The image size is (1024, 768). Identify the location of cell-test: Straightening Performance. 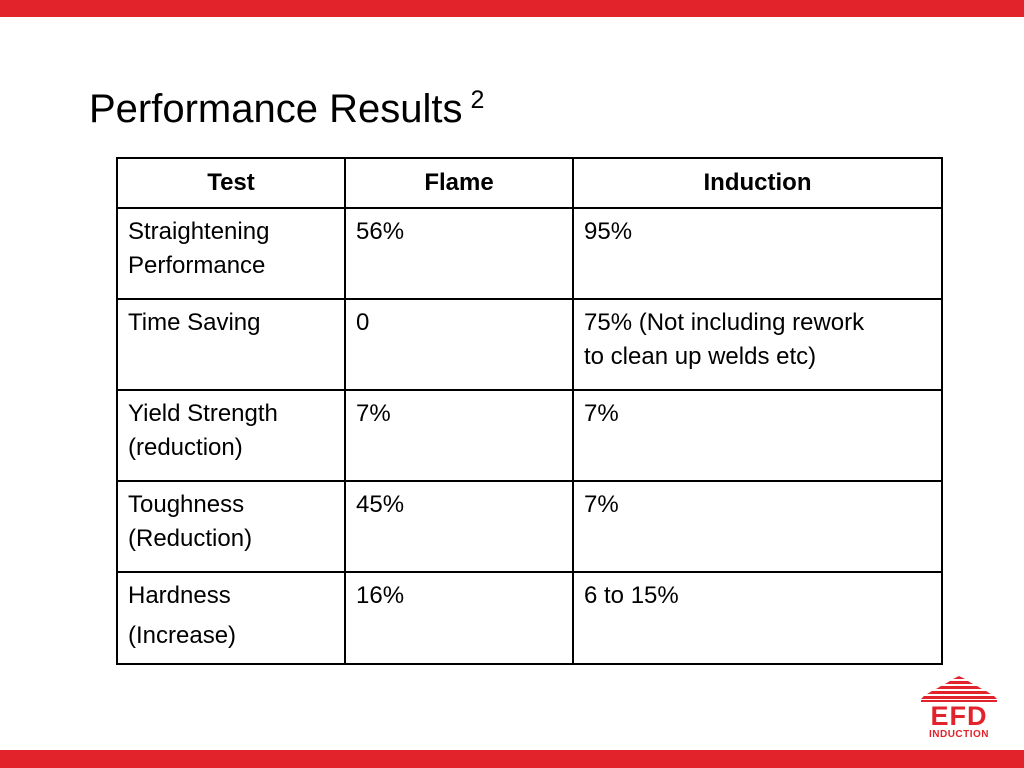
(231, 253).